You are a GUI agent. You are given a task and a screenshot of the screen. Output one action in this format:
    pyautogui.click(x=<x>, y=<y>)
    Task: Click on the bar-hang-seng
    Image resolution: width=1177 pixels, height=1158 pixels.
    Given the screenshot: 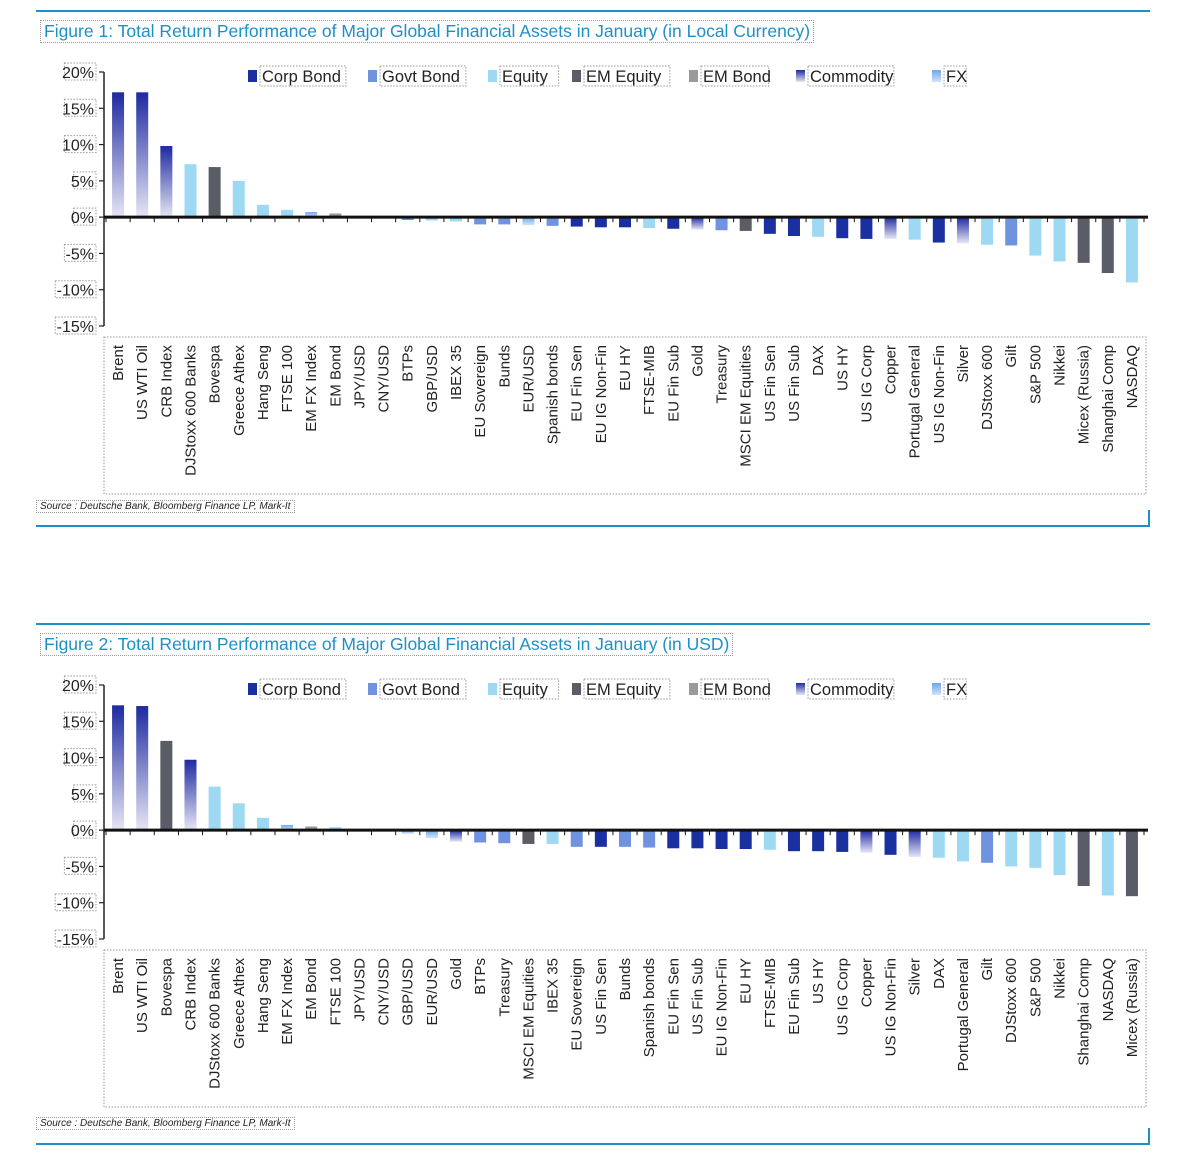 What is the action you would take?
    pyautogui.click(x=262, y=824)
    